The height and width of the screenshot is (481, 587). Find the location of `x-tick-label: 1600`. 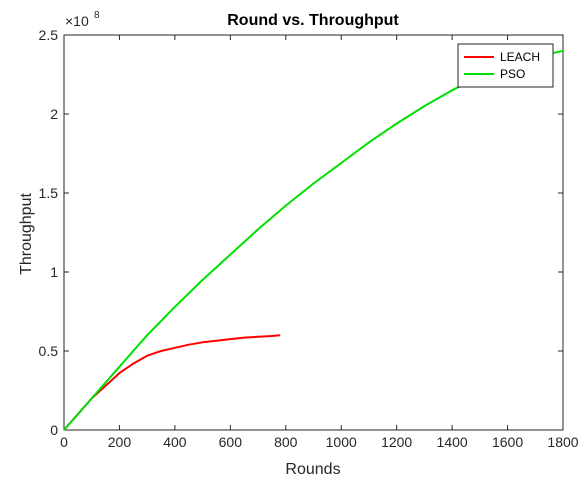

x-tick-label: 1600 is located at coordinates (507, 442).